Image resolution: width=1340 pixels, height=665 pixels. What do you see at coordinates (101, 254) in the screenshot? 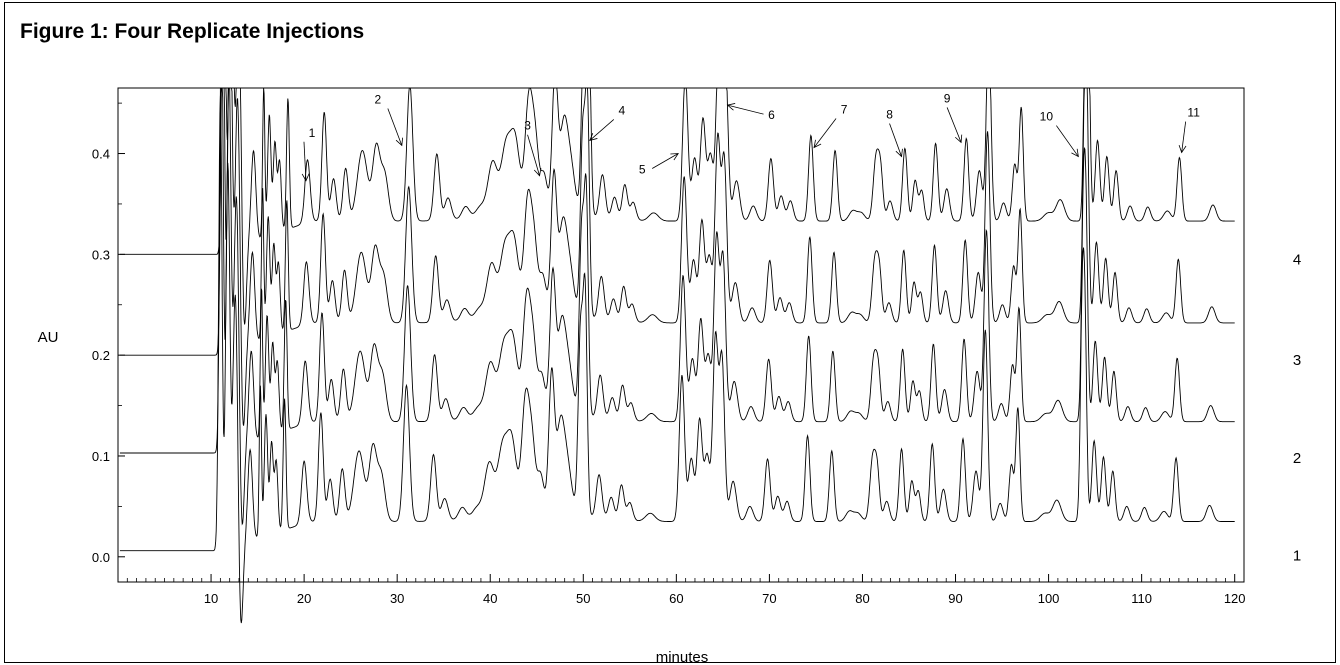
I see `y-tick-label: 0.3` at bounding box center [101, 254].